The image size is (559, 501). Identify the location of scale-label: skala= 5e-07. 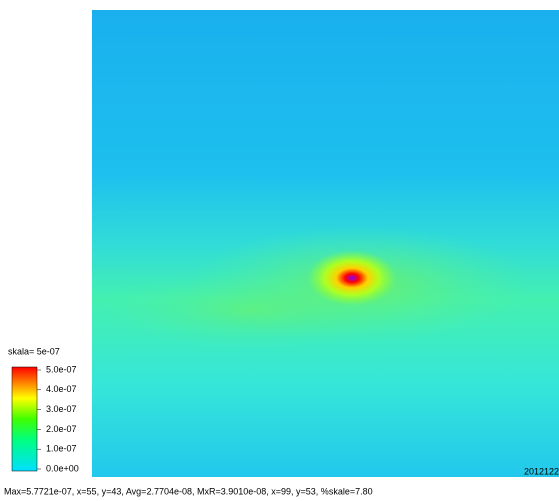
(34, 351).